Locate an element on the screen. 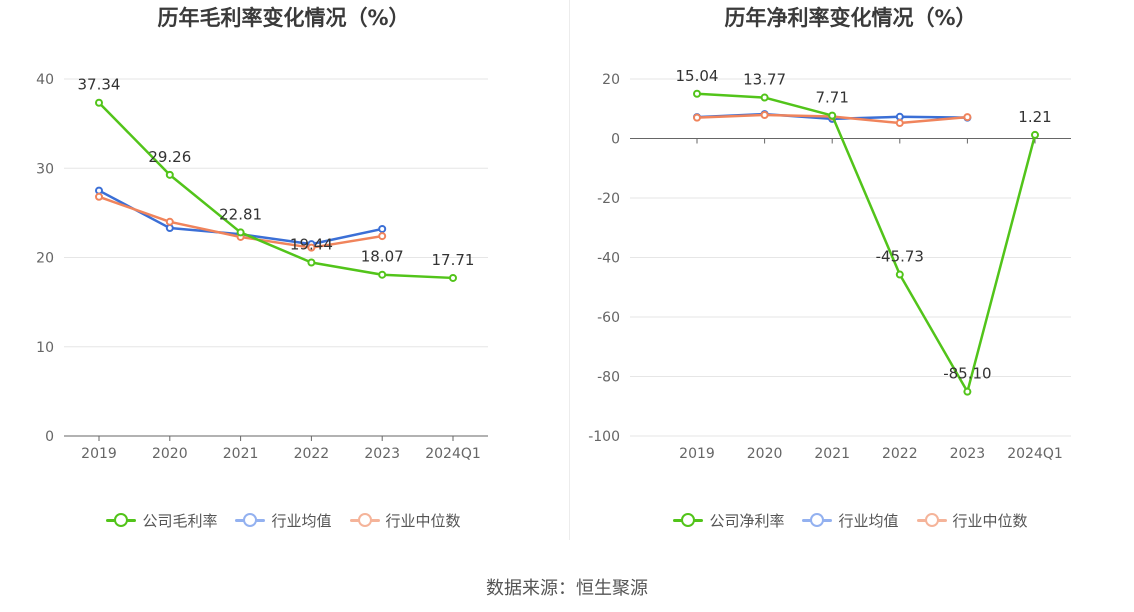 The height and width of the screenshot is (612, 1134). legend: 公司毛利率 行业均值 行业中位数 is located at coordinates (283, 520).